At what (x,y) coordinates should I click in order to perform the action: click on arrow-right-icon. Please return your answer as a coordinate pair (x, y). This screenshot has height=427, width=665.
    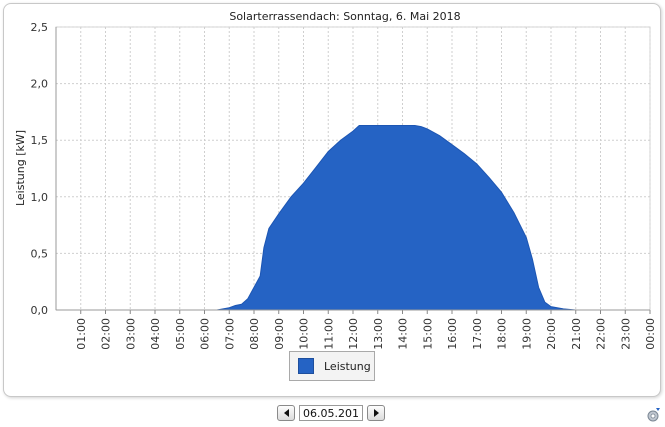
    Looking at the image, I should click on (376, 413).